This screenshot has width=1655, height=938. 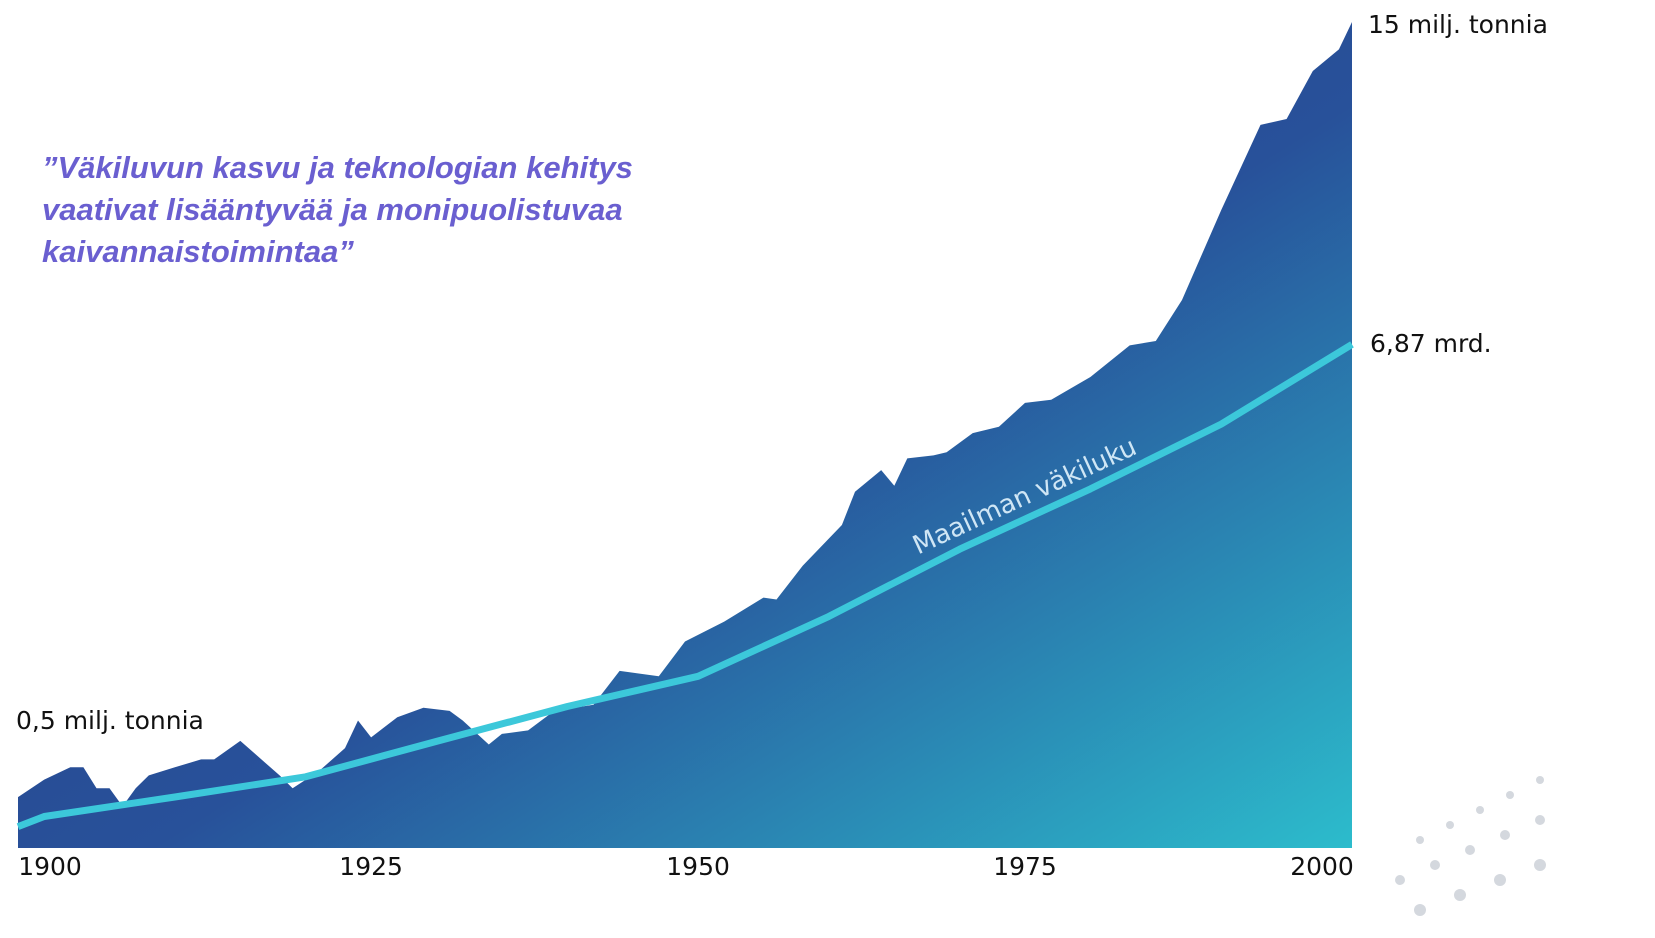 I want to click on x-tick-label: 1900, so click(x=50, y=866).